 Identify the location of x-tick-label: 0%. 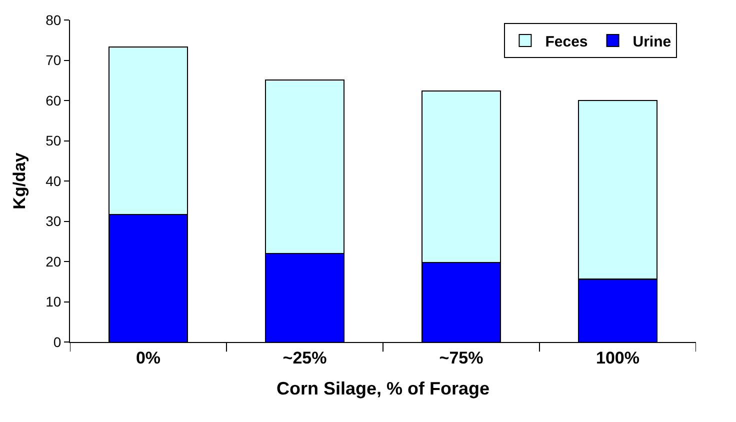
(148, 358).